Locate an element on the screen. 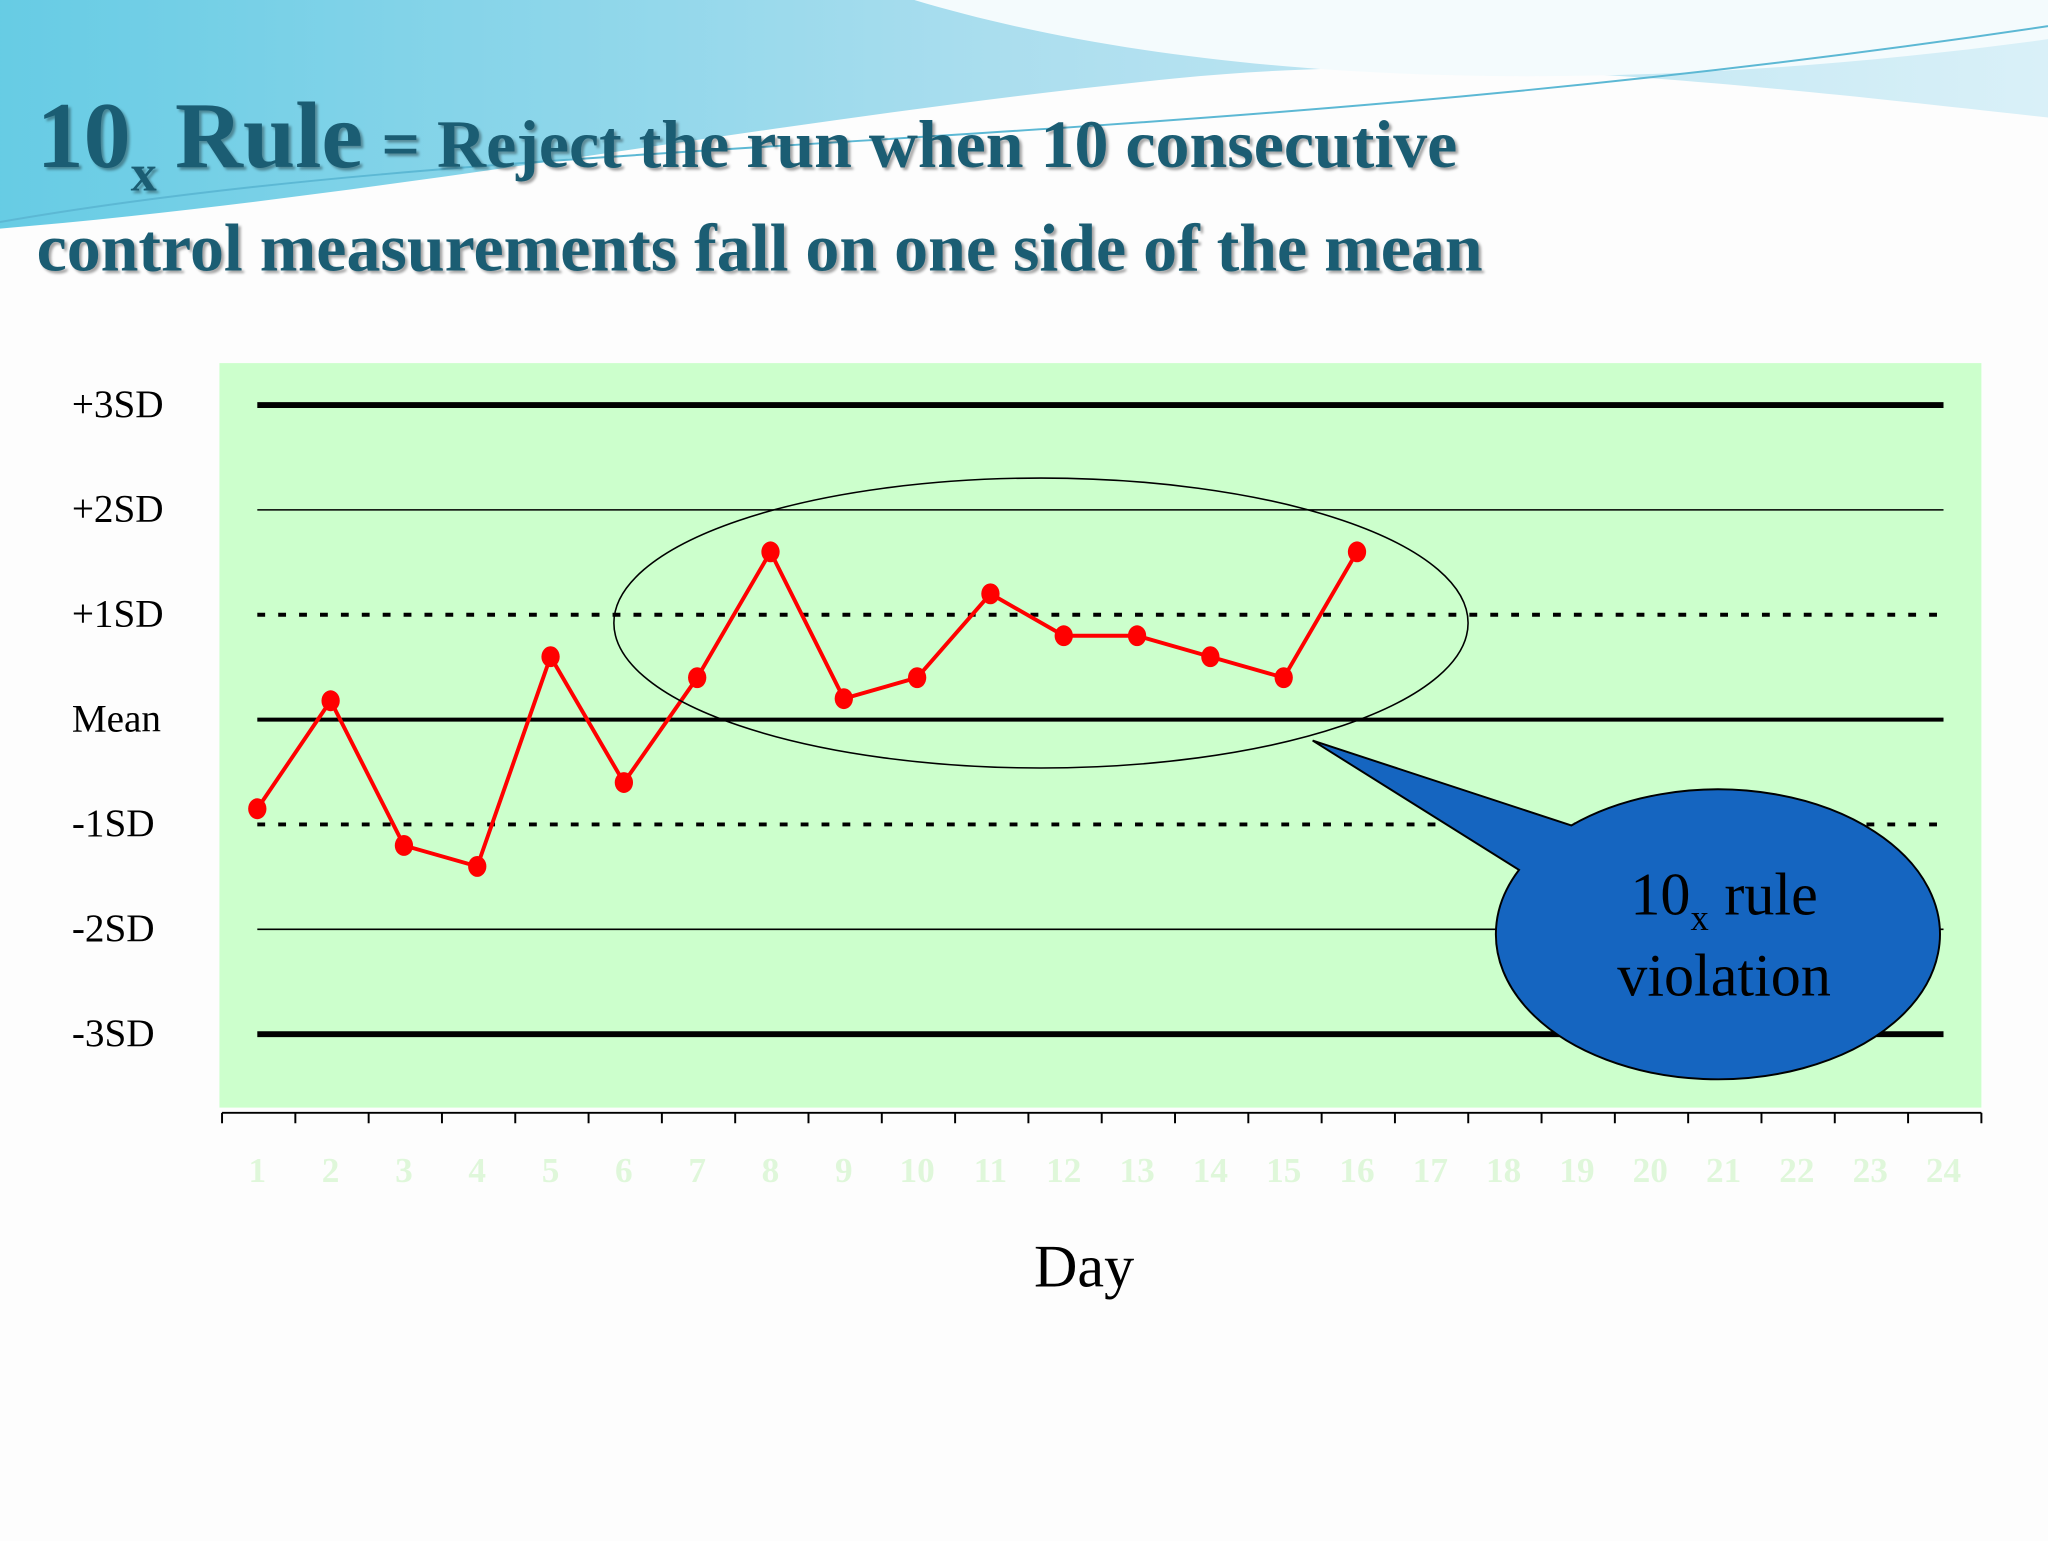  highlight-ellipse is located at coordinates (1041, 623).